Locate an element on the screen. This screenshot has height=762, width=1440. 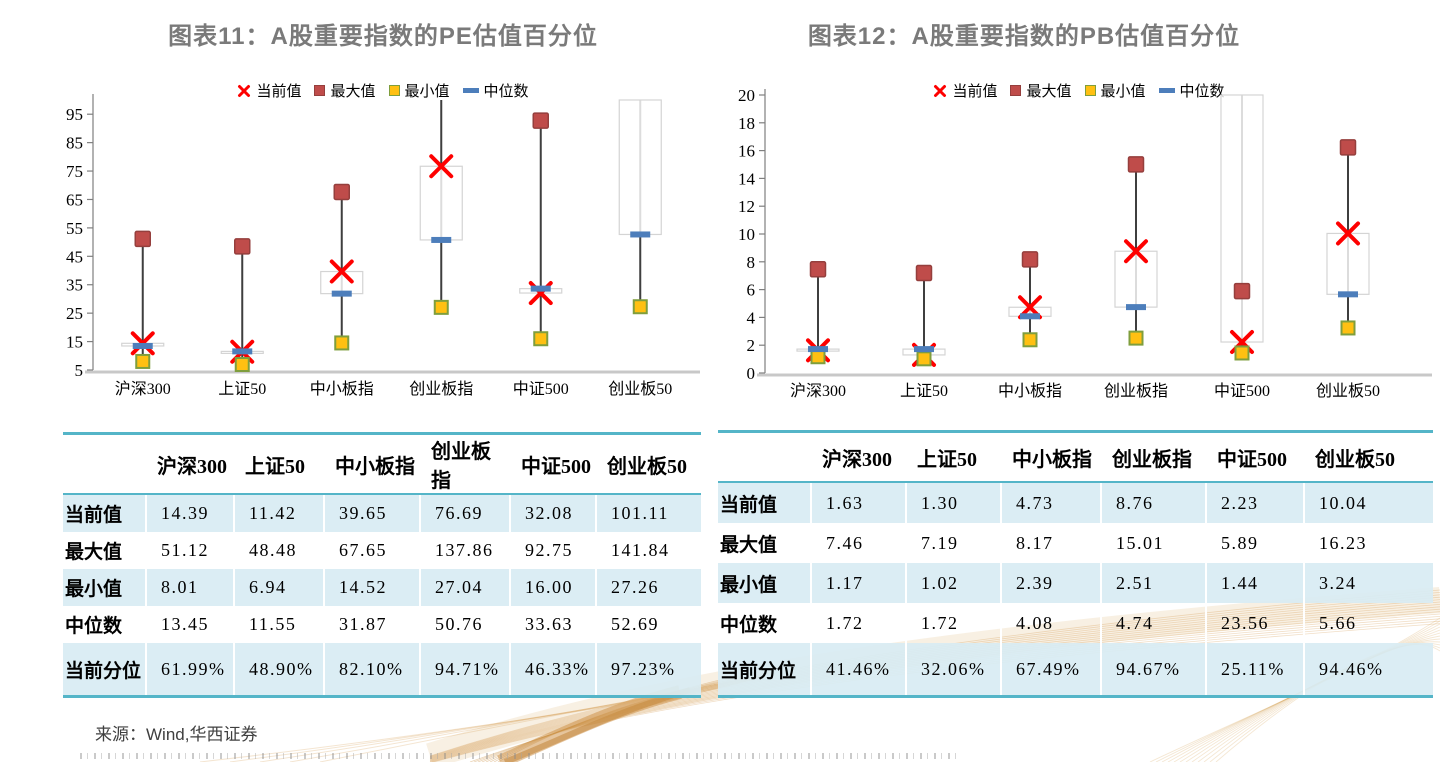
table-cell: 1.63 is located at coordinates (857, 503).